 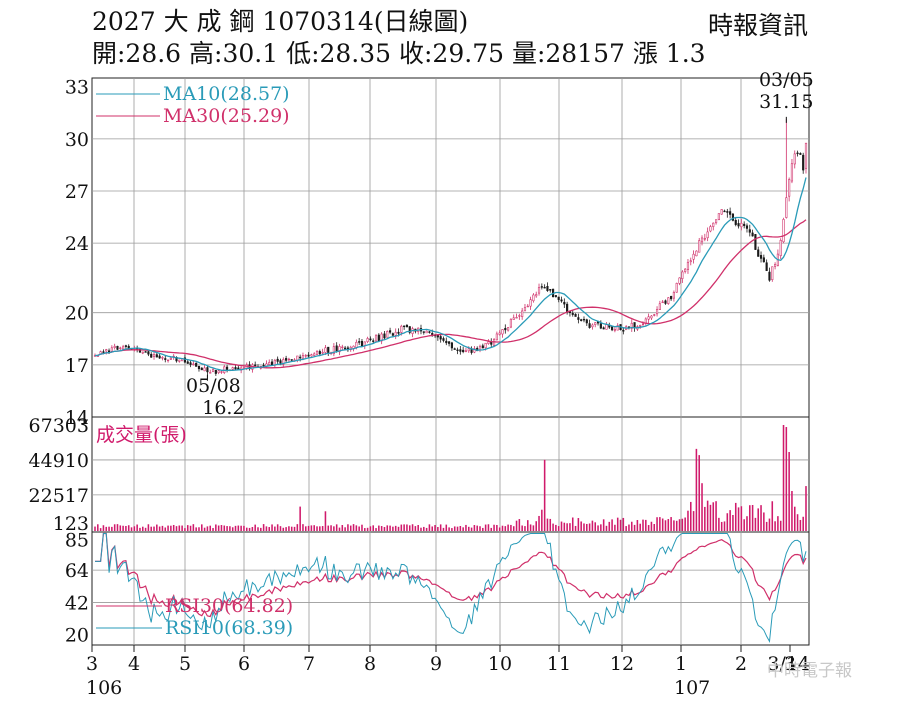 What do you see at coordinates (77, 140) in the screenshot?
I see `price-tick-label: 30` at bounding box center [77, 140].